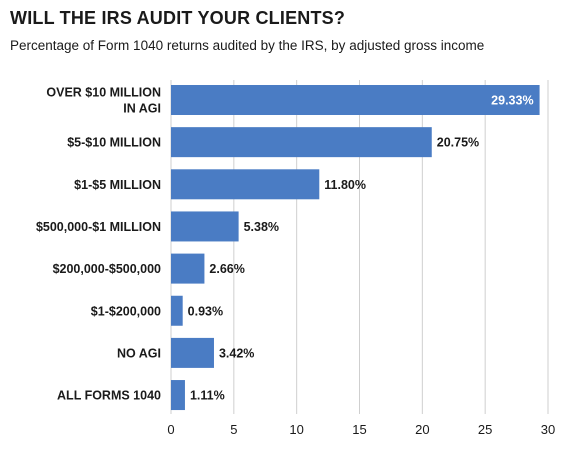  I want to click on category-label: OVER $10 MILLION, so click(103, 93).